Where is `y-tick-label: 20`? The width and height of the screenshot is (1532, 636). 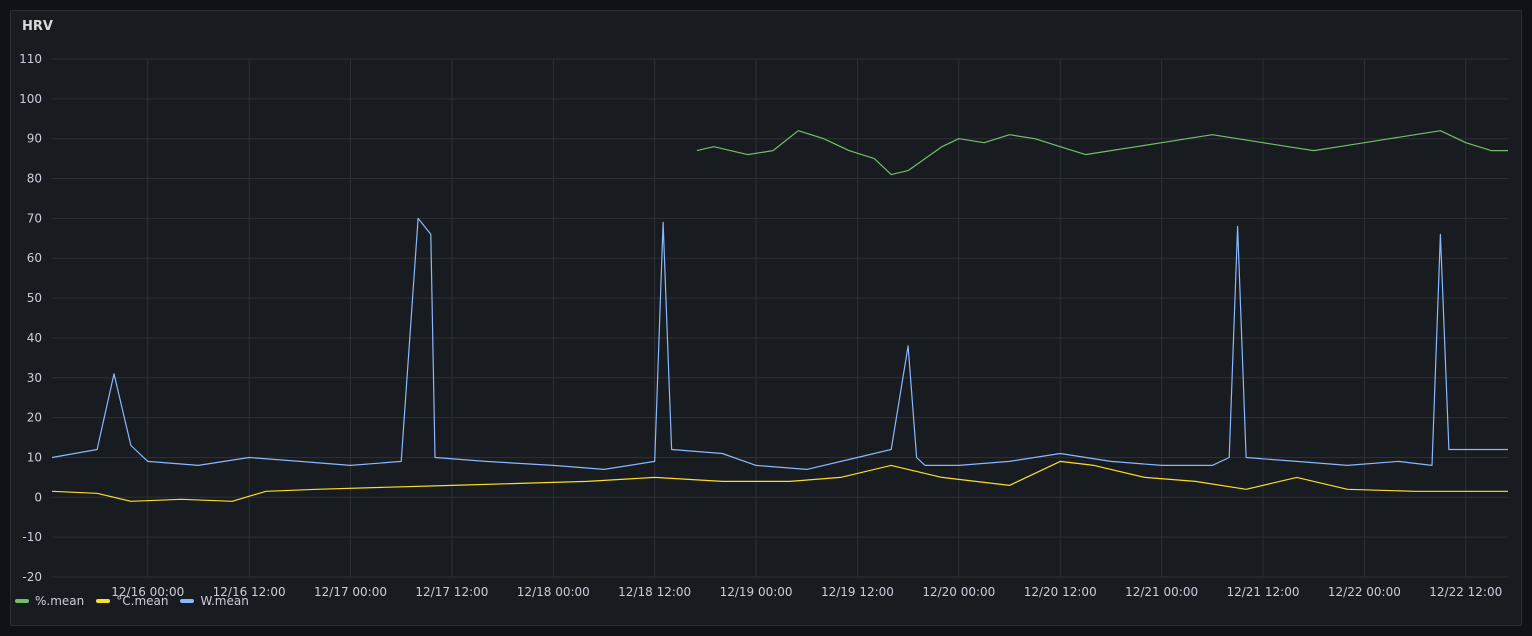
y-tick-label: 20 is located at coordinates (34, 418).